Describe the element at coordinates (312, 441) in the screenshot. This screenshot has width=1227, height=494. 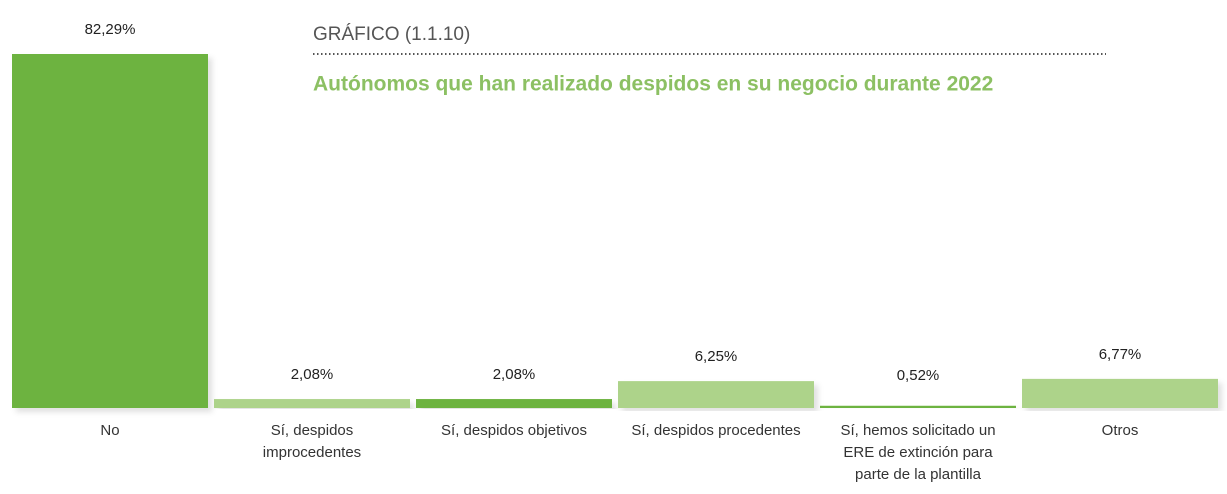
I see `x-tick-label: Sí, despidos improcedentes` at that location.